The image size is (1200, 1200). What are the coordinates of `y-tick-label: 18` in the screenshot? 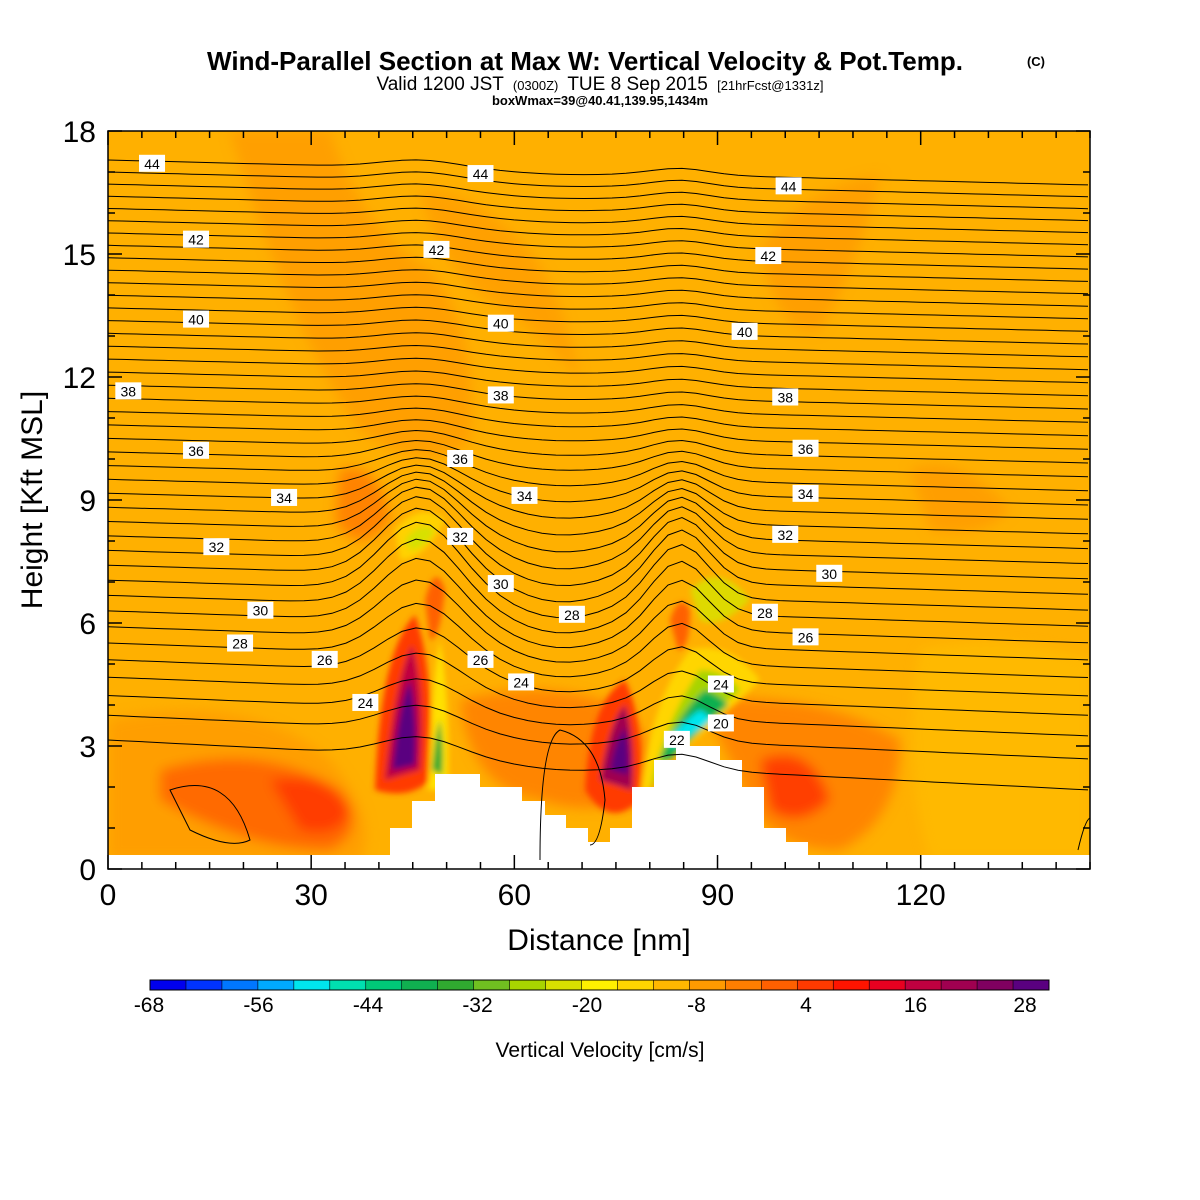 It's located at (79, 132).